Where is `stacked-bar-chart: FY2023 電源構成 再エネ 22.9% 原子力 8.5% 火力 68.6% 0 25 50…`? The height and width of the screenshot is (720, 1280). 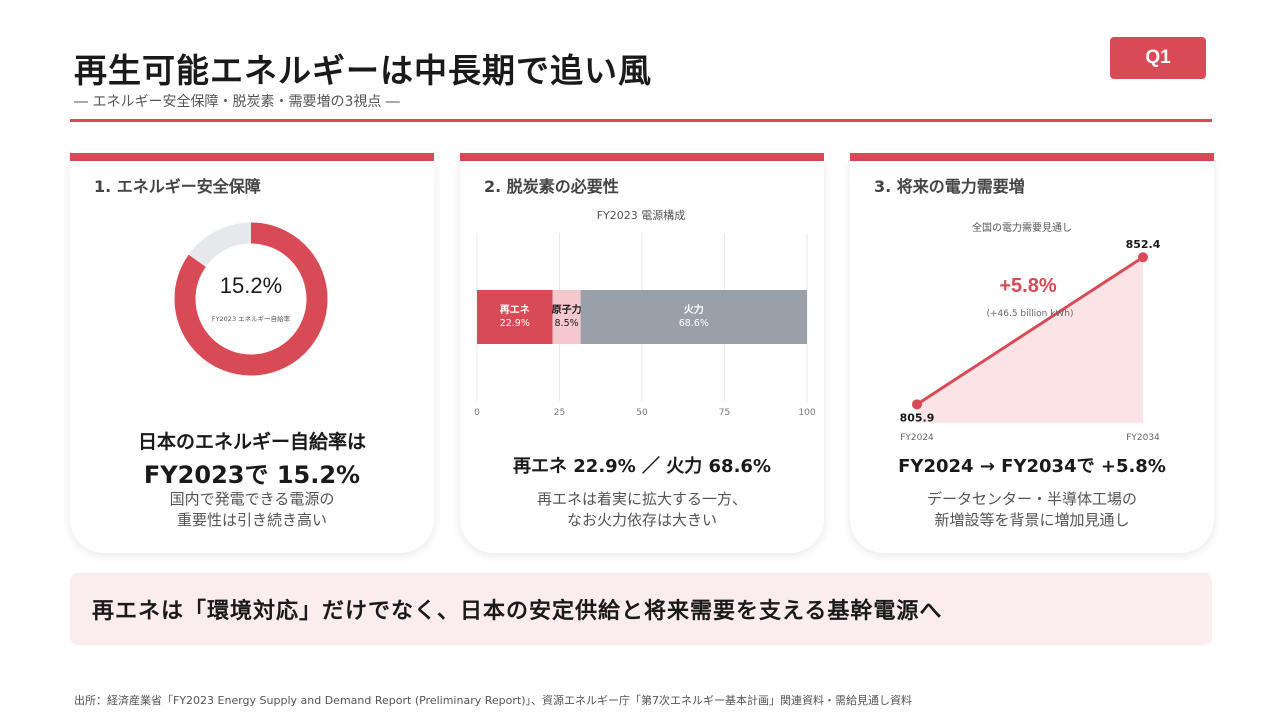 stacked-bar-chart: FY2023 電源構成 再エネ 22.9% 原子力 8.5% 火力 68.6% 0 25 50… is located at coordinates (645, 313).